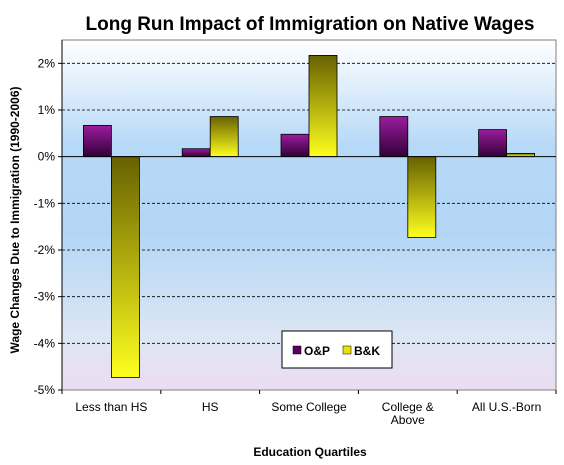 Image resolution: width=564 pixels, height=465 pixels. Describe the element at coordinates (45, 343) in the screenshot. I see `y-tick-label: -4%` at that location.